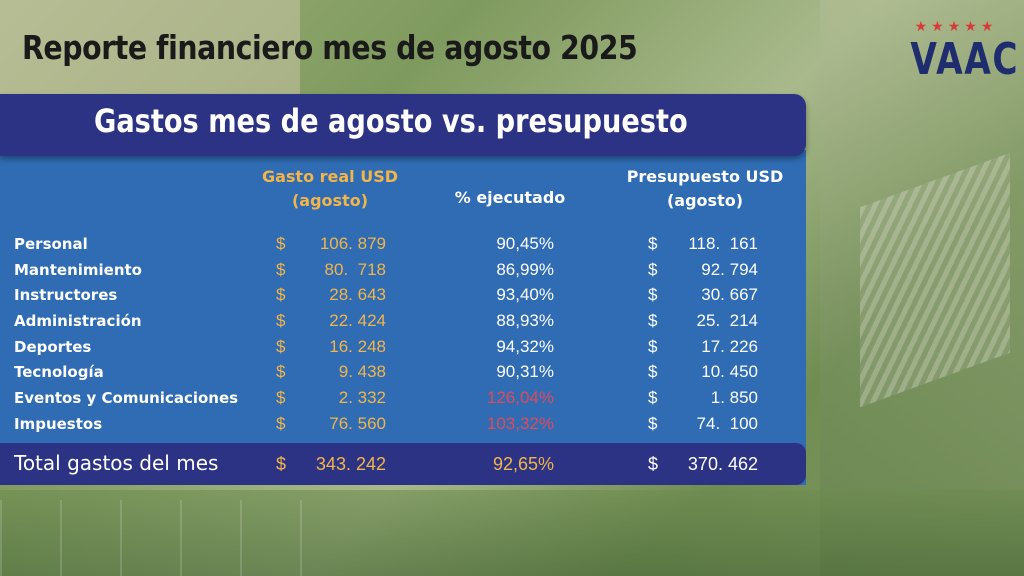  What do you see at coordinates (391, 121) in the screenshot?
I see `section-title: Gastos mes de agosto vs. presupuesto` at bounding box center [391, 121].